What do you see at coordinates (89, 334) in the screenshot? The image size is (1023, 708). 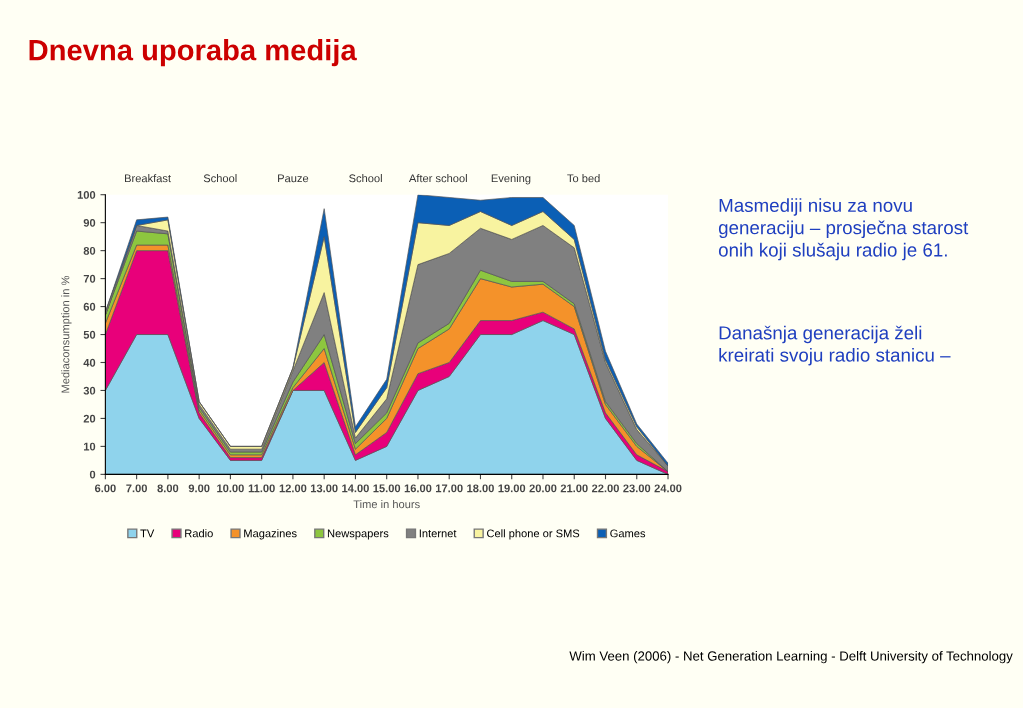 I see `y-tick-label: 50` at bounding box center [89, 334].